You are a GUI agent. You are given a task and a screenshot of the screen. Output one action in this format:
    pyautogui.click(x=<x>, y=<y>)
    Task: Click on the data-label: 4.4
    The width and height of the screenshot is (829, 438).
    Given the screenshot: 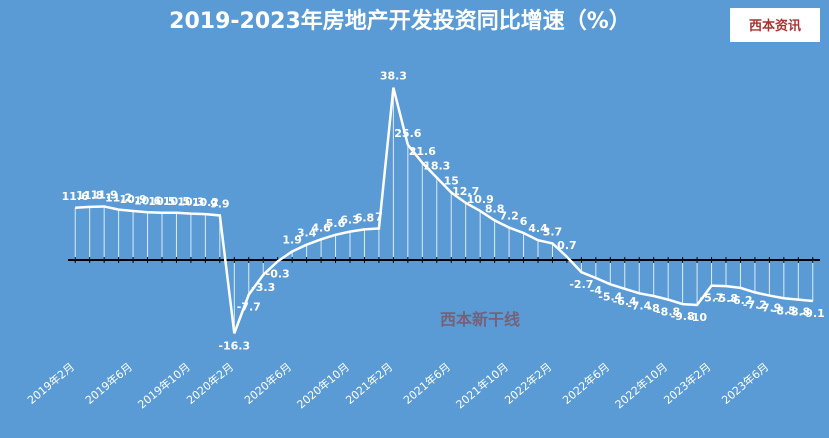 What is the action you would take?
    pyautogui.click(x=538, y=228)
    